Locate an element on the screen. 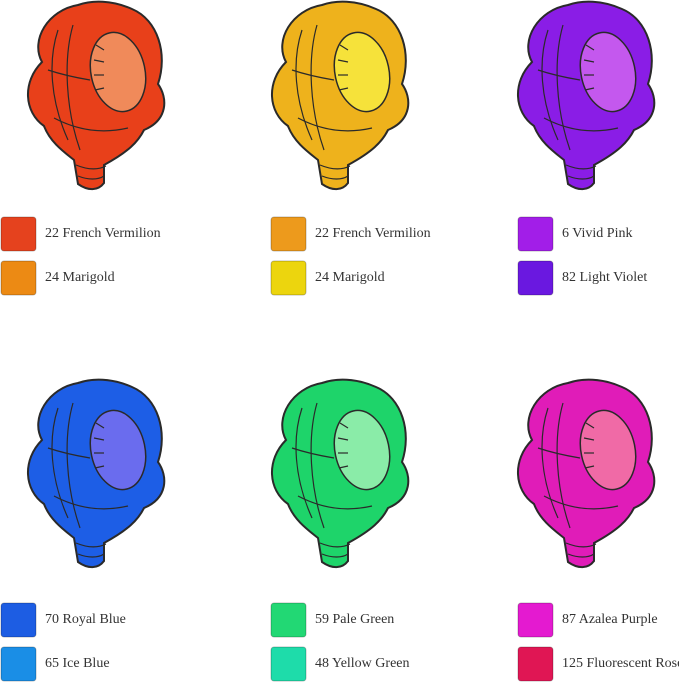  swatch-label: 87 Azalea Purple is located at coordinates (610, 619).